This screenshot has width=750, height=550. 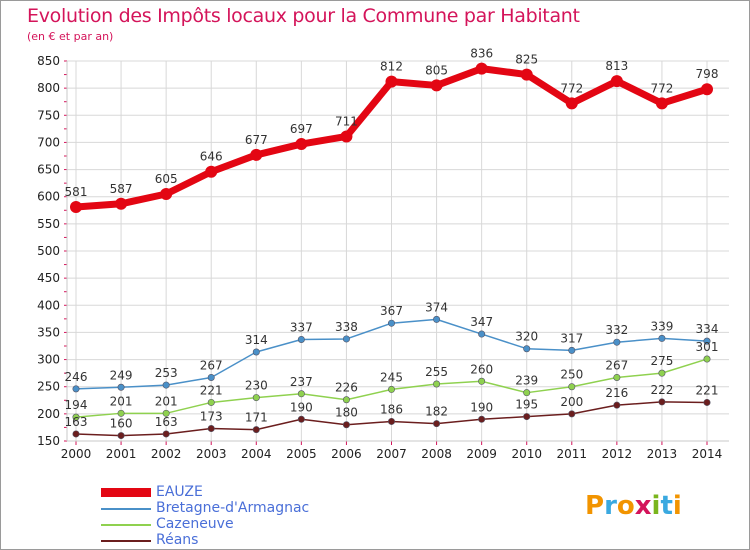 I want to click on data-label: 812, so click(x=391, y=67).